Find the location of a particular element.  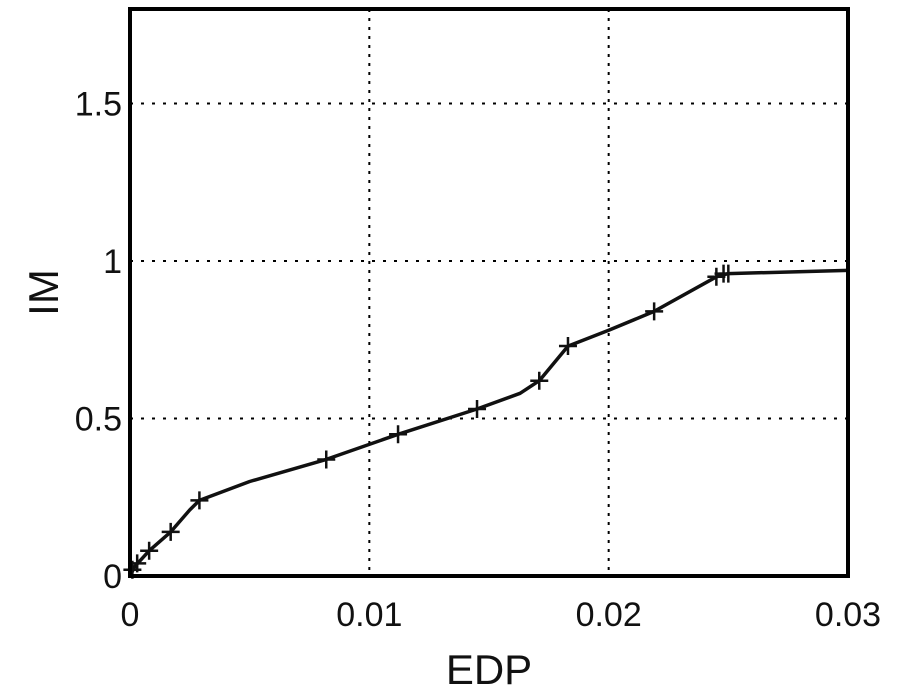

y-tick-label: 0.5 is located at coordinates (98, 420).